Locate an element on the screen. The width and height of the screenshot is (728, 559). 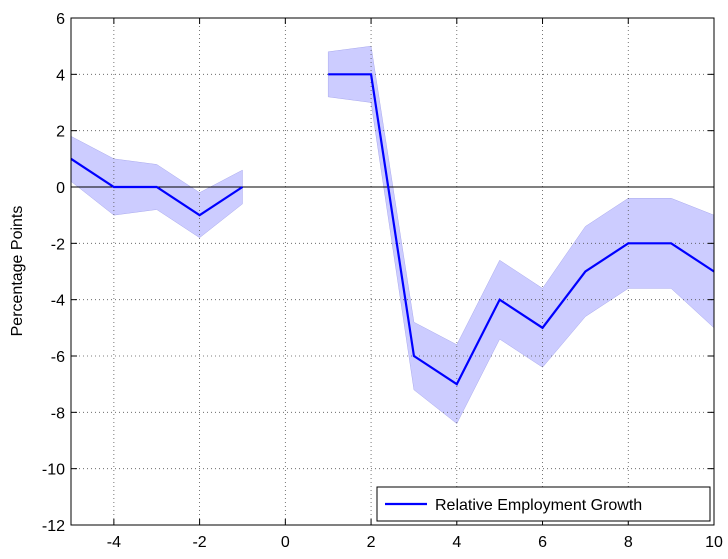
y-axis-label: Percentage Points is located at coordinates (17, 271).